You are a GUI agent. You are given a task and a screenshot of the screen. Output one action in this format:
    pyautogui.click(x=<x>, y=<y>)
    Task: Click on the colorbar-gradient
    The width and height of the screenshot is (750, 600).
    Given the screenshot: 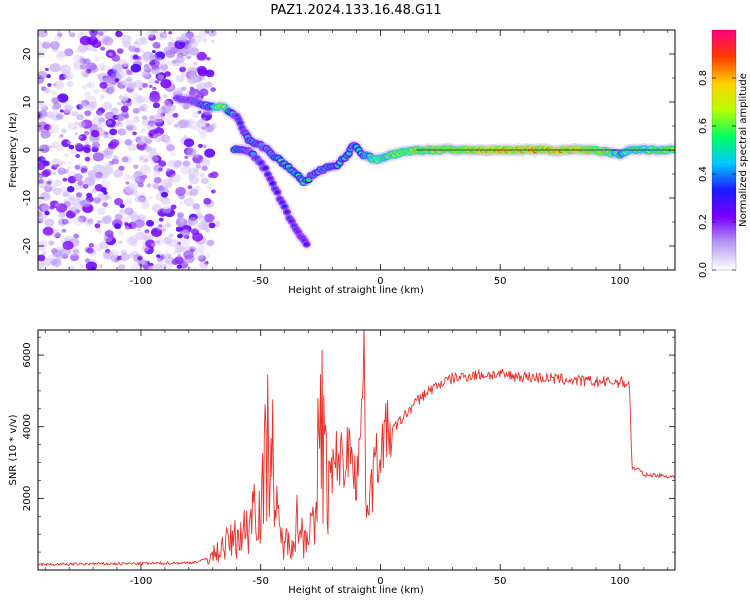 What is the action you would take?
    pyautogui.click(x=724, y=150)
    